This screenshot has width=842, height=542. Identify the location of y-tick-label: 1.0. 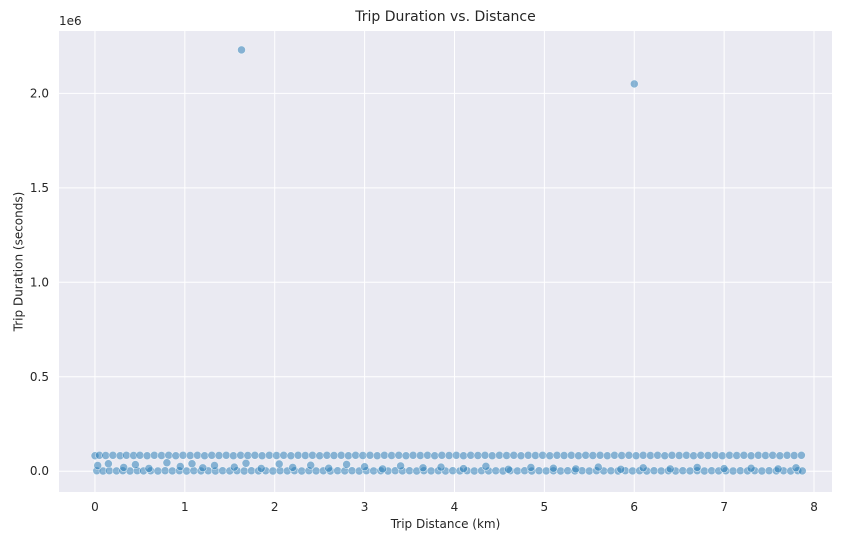
(39, 282).